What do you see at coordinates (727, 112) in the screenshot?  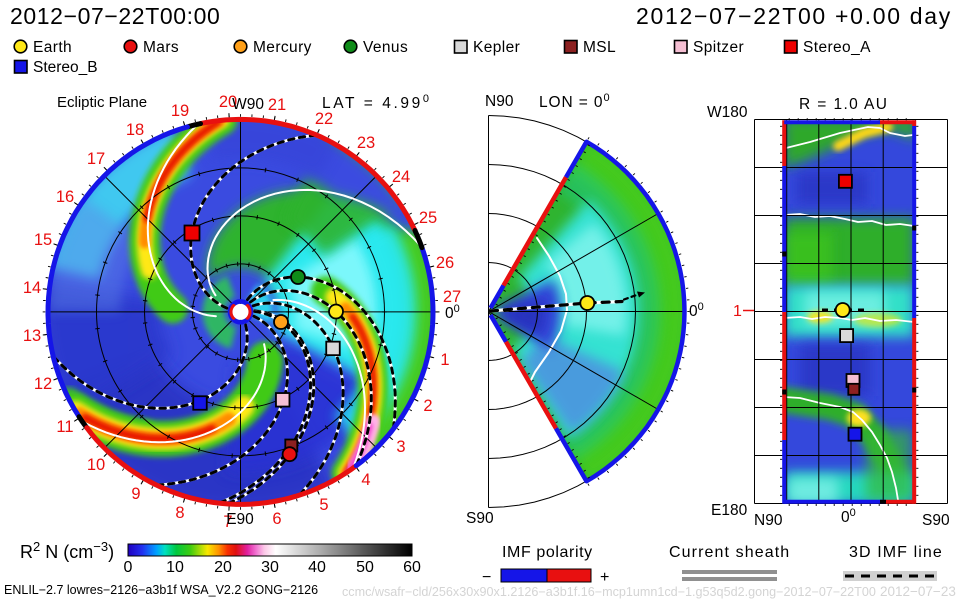 I see `svg-text: W180` at bounding box center [727, 112].